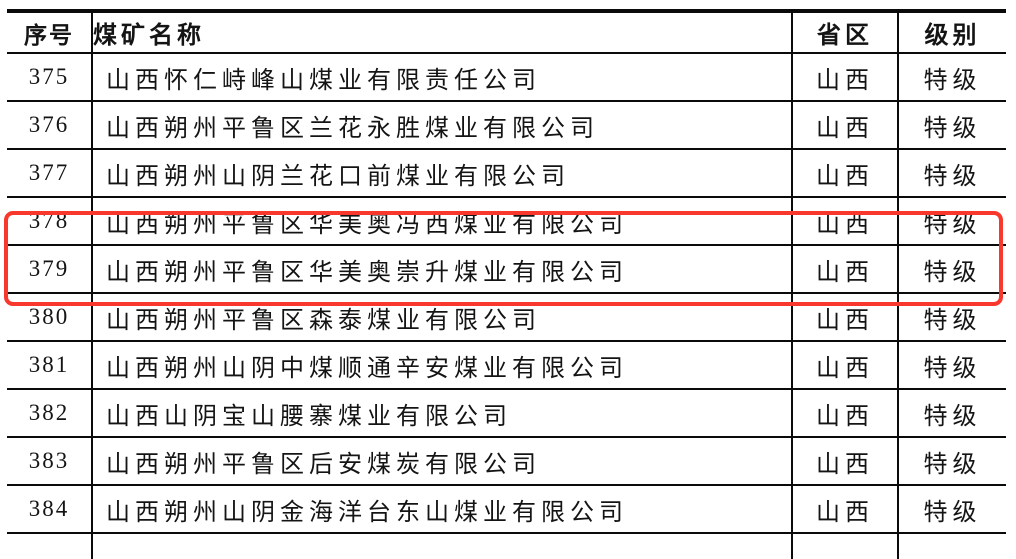 The width and height of the screenshot is (1016, 559). What do you see at coordinates (50, 317) in the screenshot?
I see `row-number-cell: 380` at bounding box center [50, 317].